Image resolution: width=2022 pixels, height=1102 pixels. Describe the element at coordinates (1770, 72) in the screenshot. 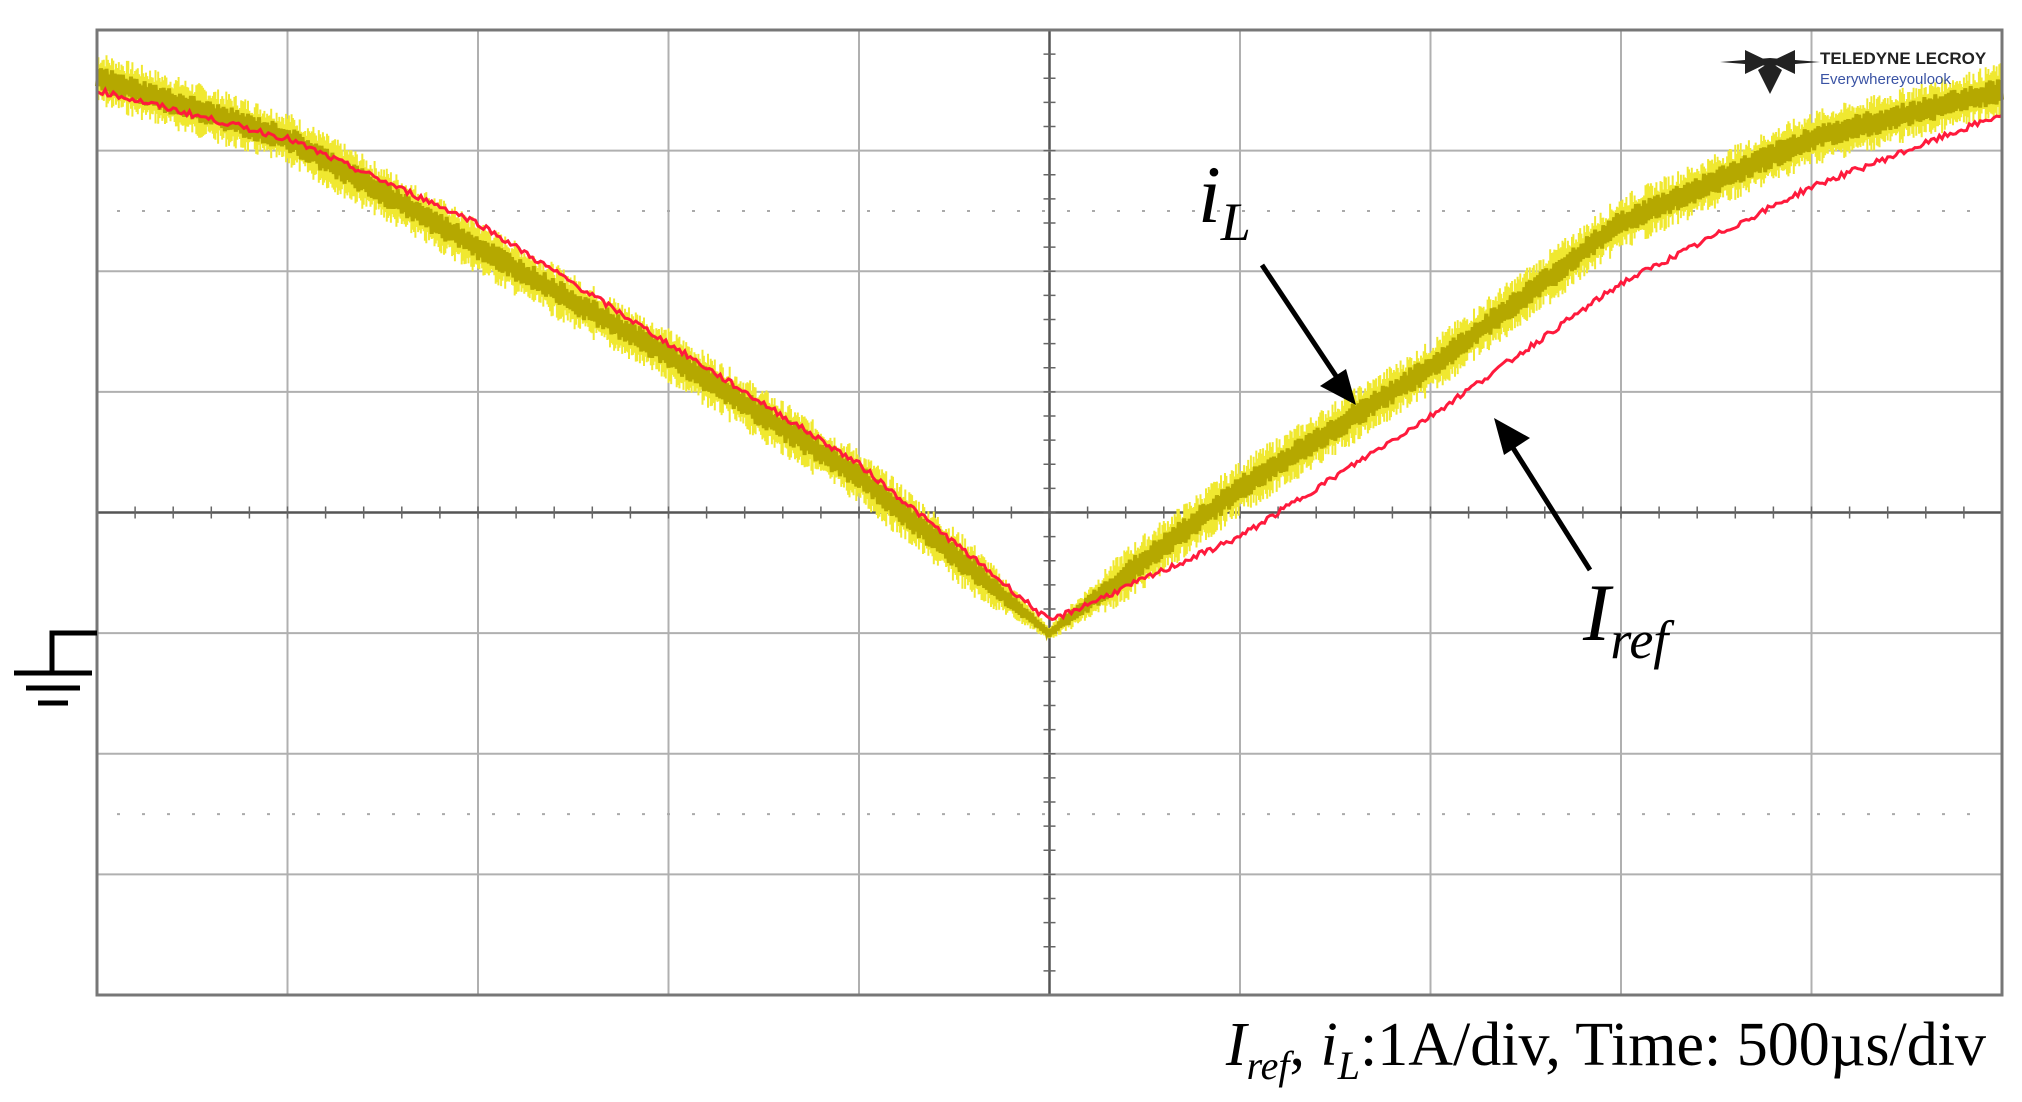

I see `teledyne-star-icon` at that location.